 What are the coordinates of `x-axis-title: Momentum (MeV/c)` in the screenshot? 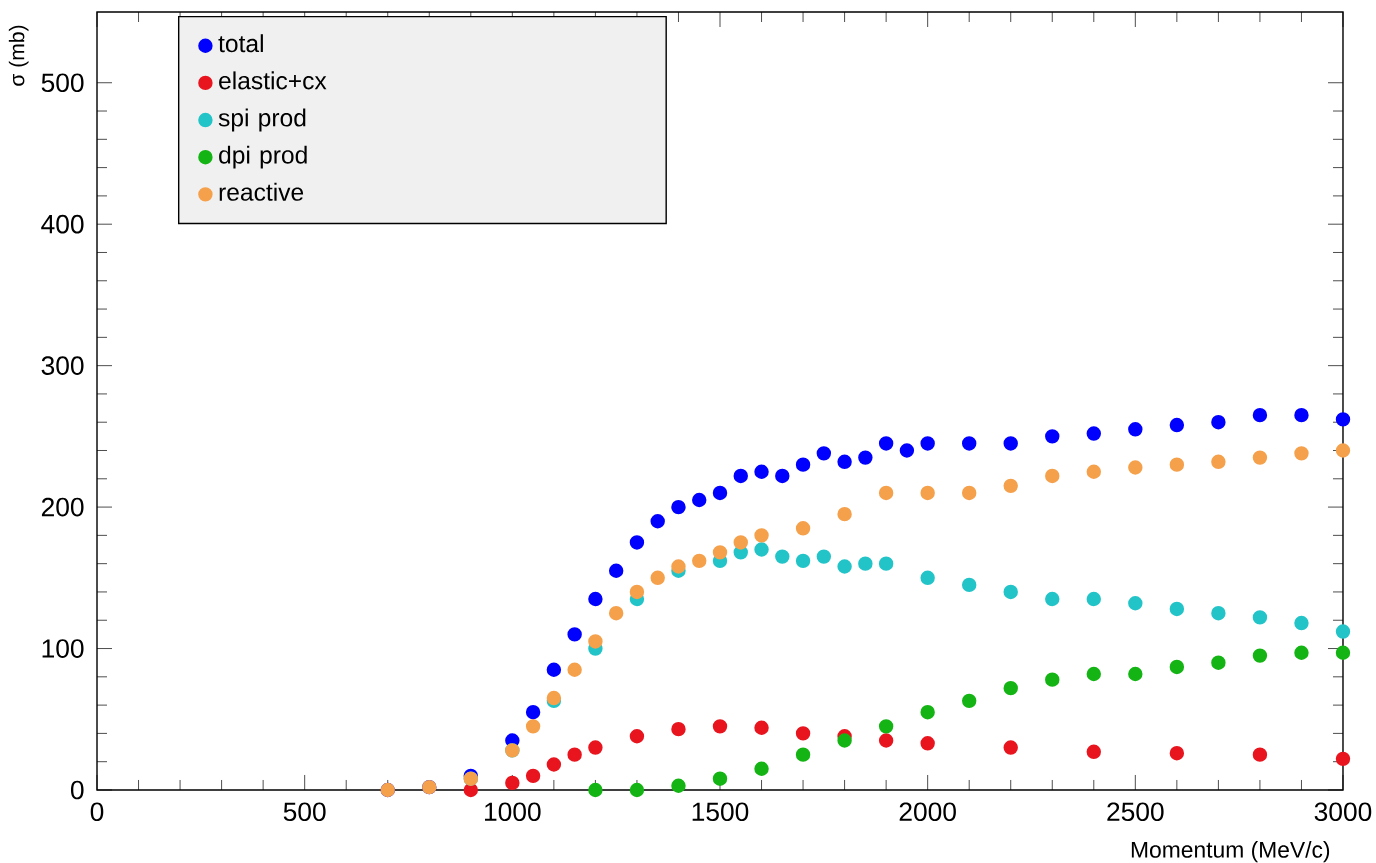 It's located at (1230, 852).